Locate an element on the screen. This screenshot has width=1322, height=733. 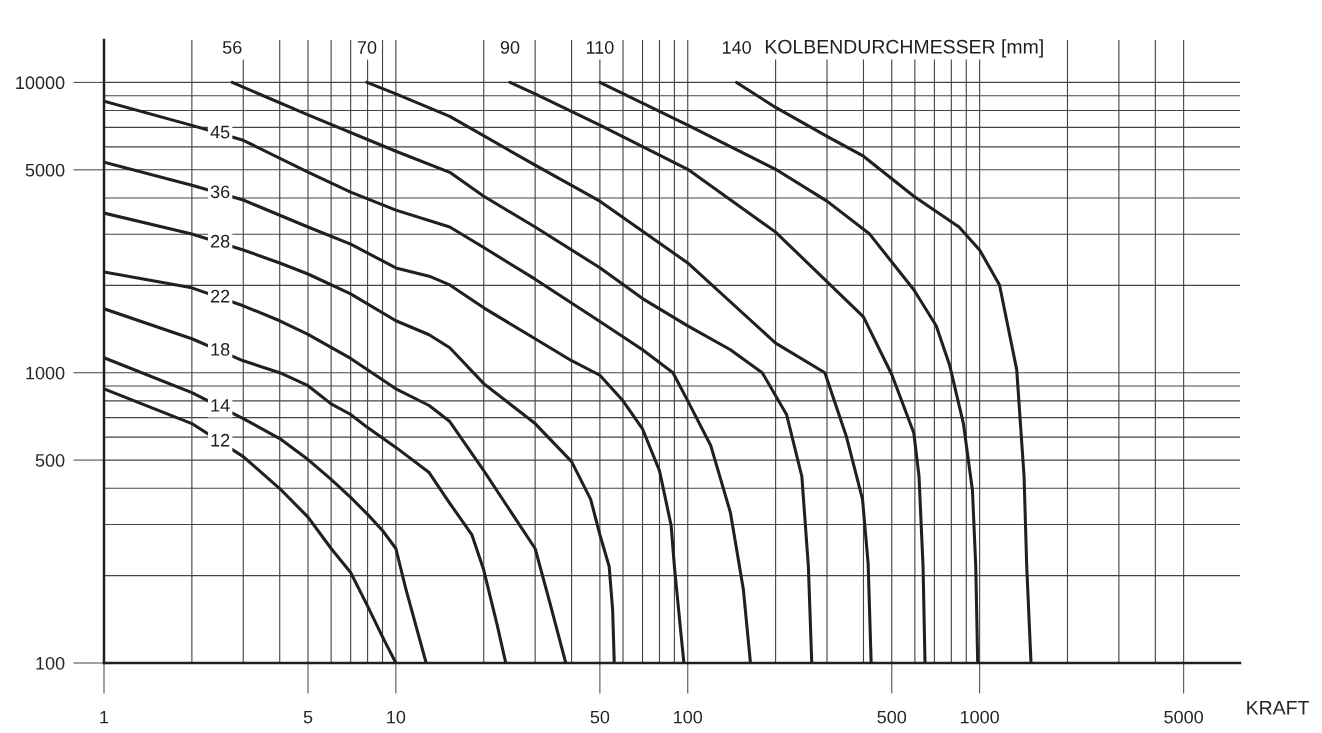
y-tick-label: 5000 is located at coordinates (45, 170).